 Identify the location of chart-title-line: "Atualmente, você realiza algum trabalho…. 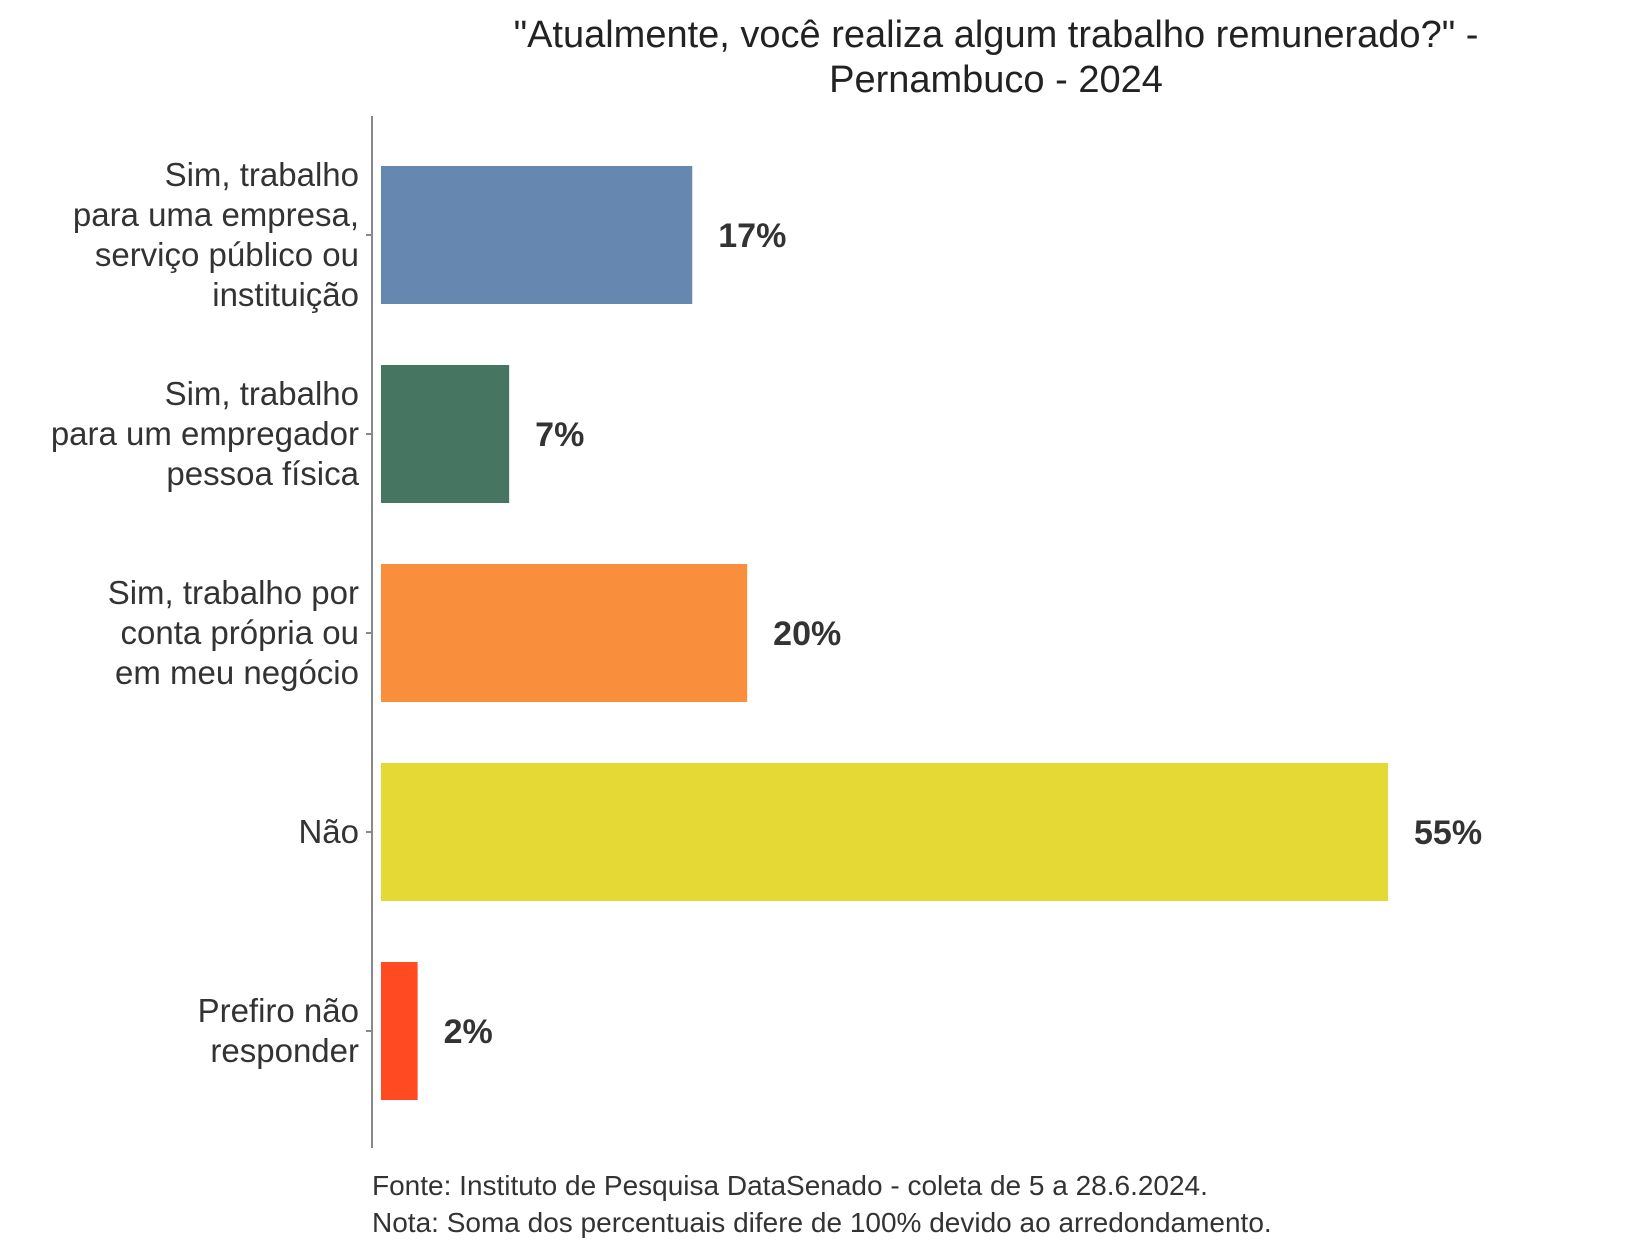
(996, 35).